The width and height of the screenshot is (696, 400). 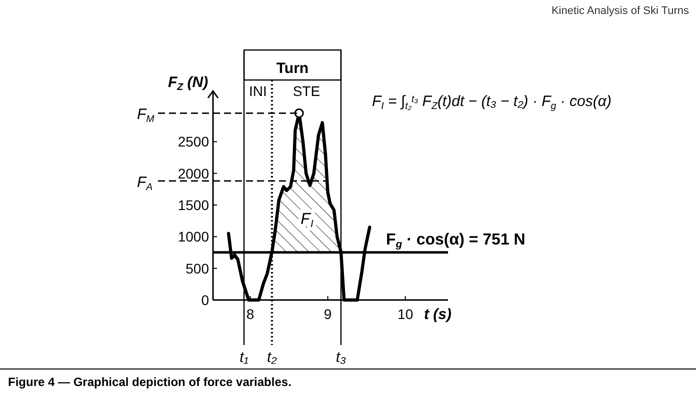 I want to click on y-tick-label: 1000, so click(x=194, y=236).